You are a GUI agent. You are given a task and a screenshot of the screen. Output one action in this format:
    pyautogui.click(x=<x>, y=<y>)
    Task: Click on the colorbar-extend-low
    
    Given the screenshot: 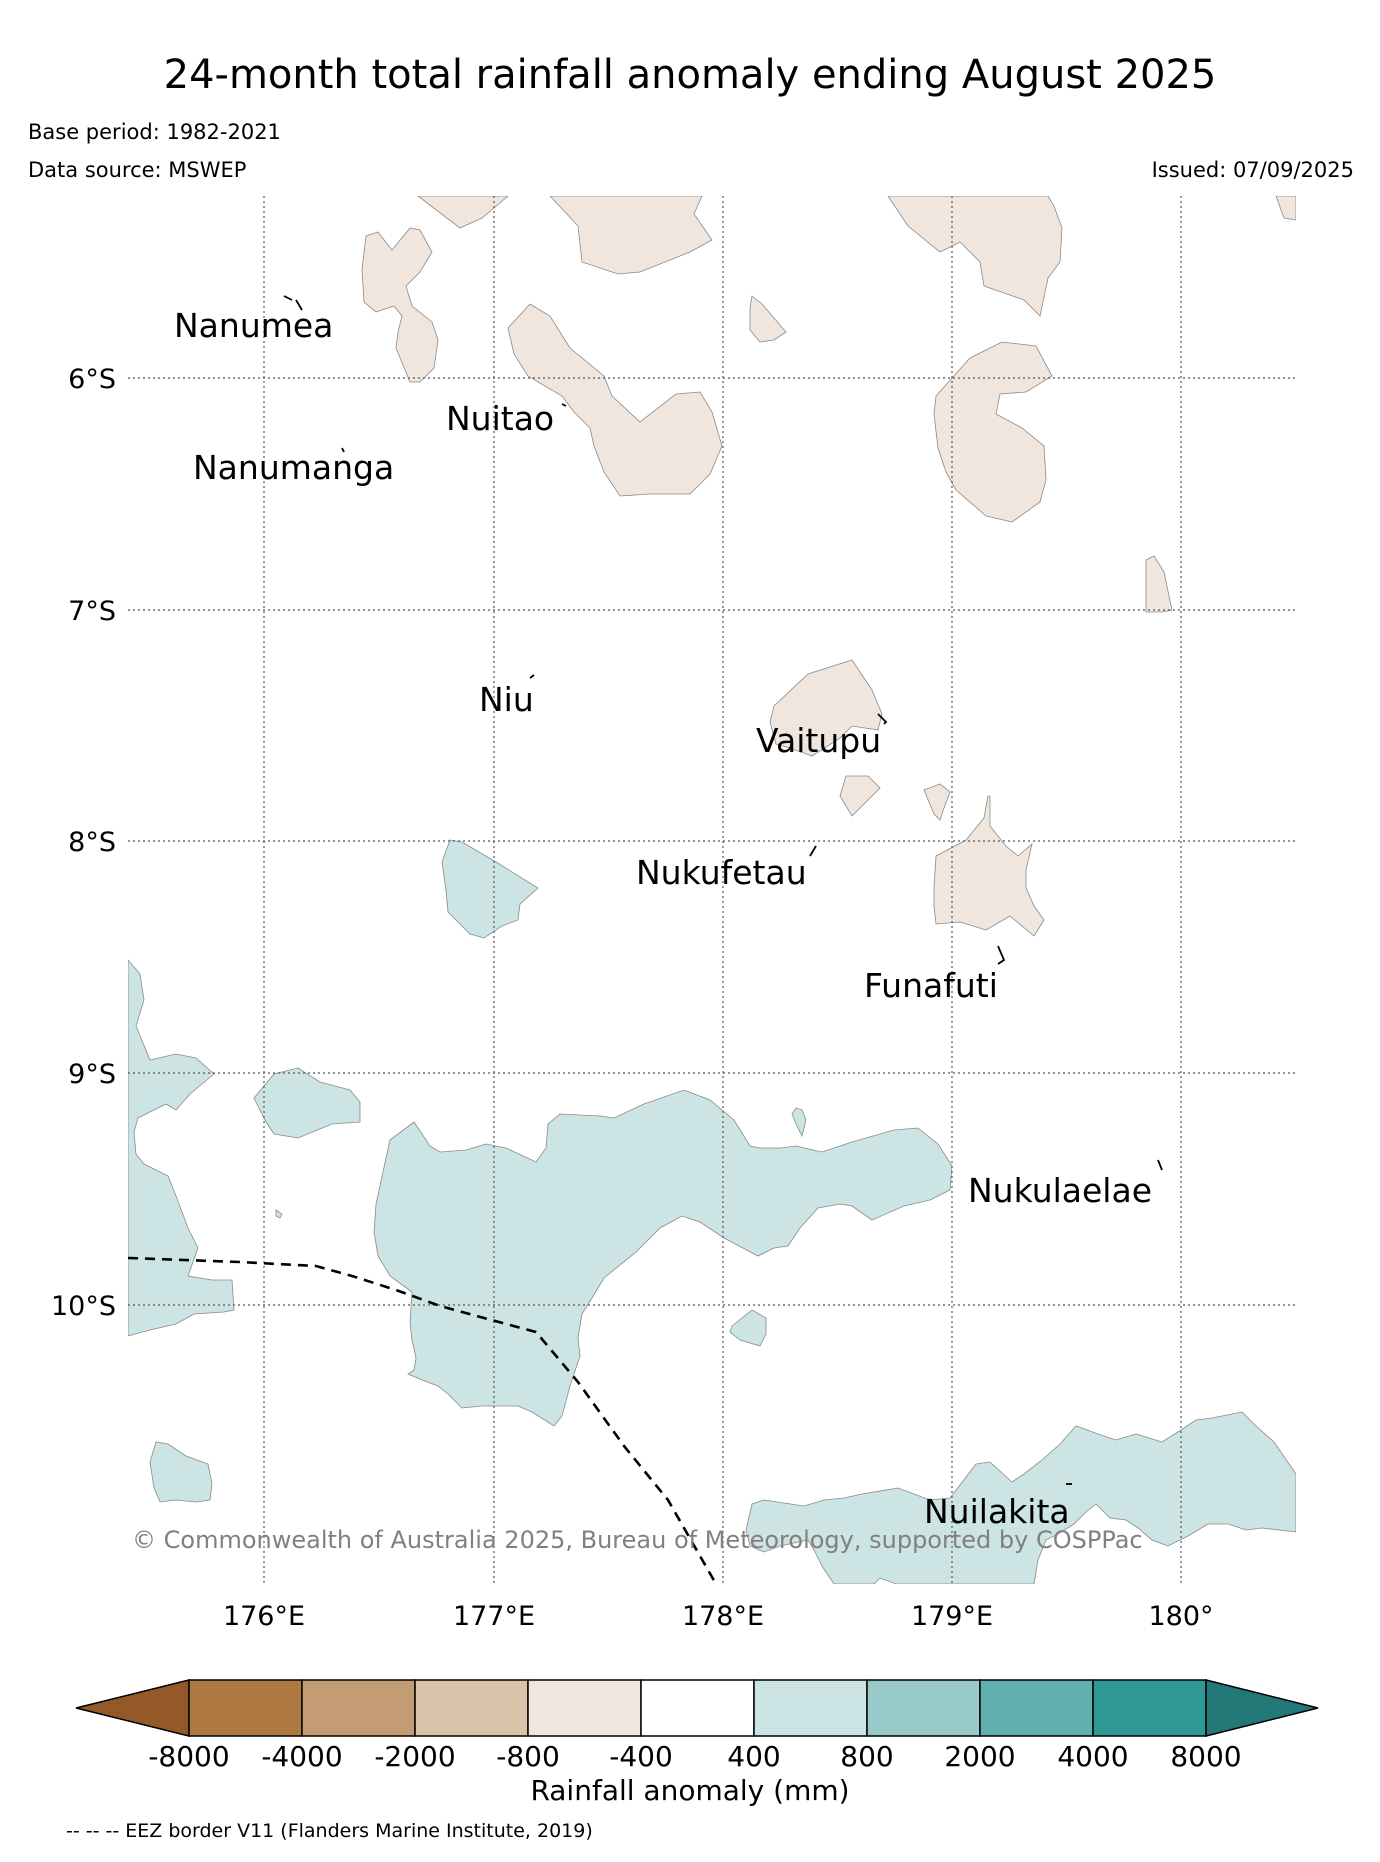 What is the action you would take?
    pyautogui.click(x=132, y=1708)
    